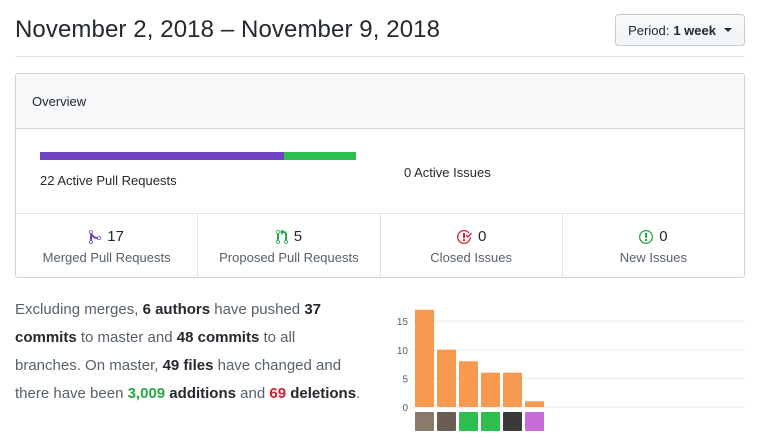 This screenshot has width=774, height=447. I want to click on proposed-label: Proposed Pull Requests, so click(289, 257).